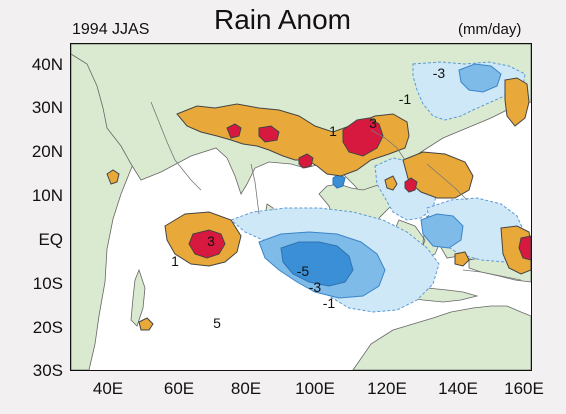 Image resolution: width=566 pixels, height=414 pixels. What do you see at coordinates (47, 107) in the screenshot?
I see `y-label-30n: 30N` at bounding box center [47, 107].